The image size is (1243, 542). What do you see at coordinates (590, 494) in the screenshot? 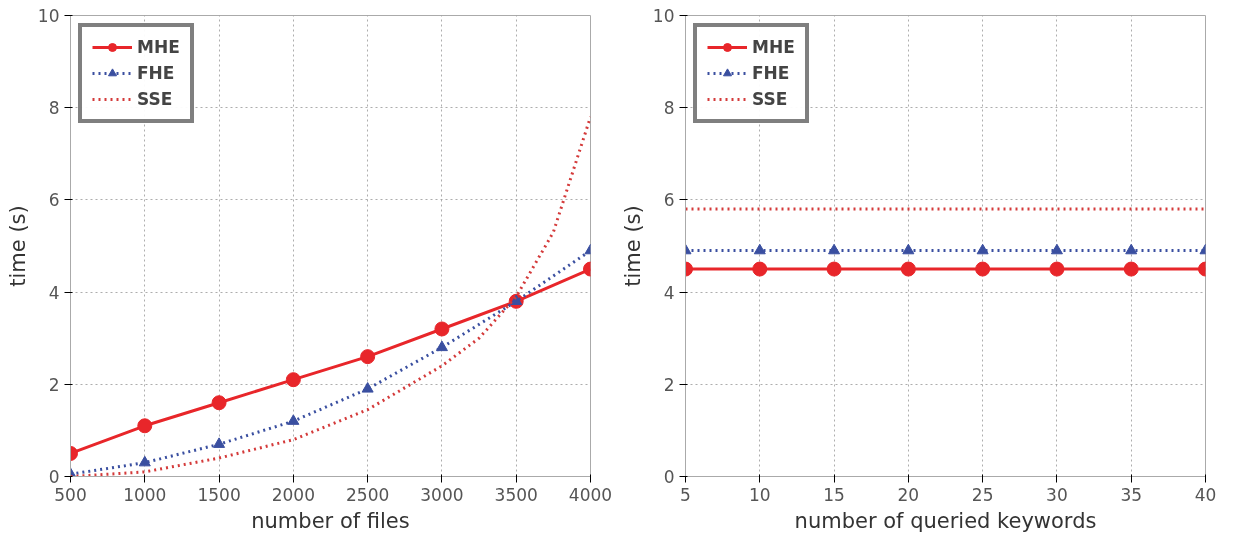
I see `x-tick-label: 4000` at bounding box center [590, 494].